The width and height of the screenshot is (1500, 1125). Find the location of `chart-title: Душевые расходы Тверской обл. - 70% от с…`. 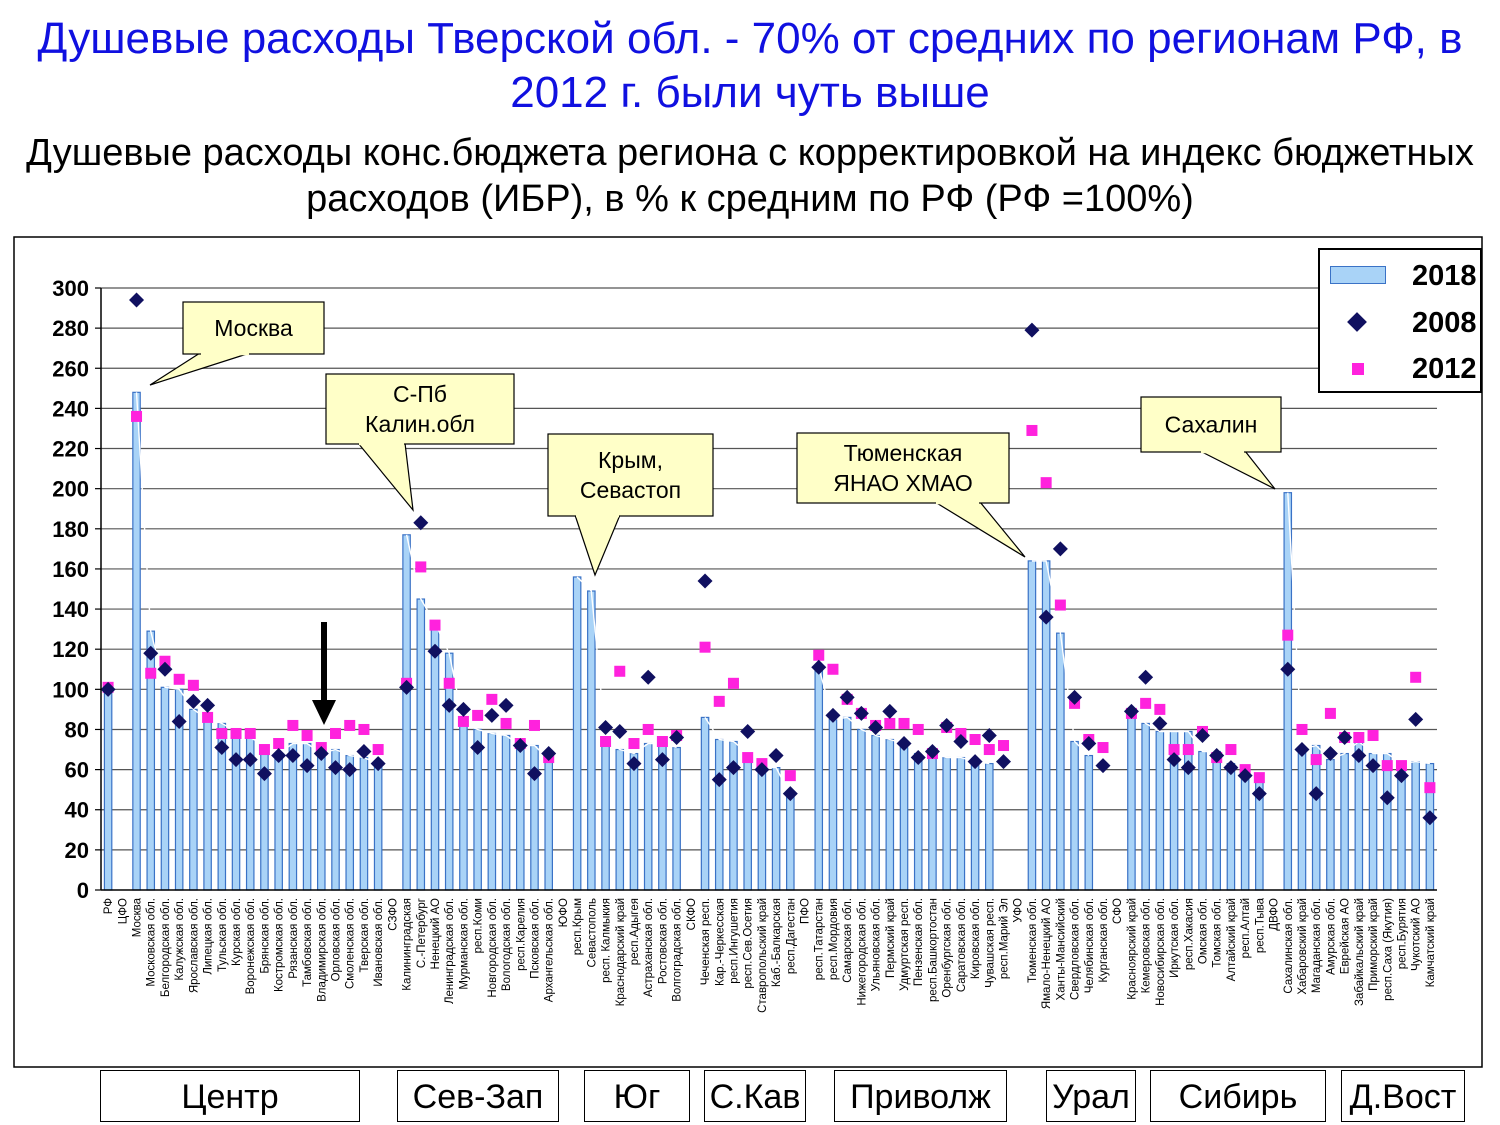

chart-title: Душевые расходы Тверской обл. - 70% от с… is located at coordinates (750, 65).